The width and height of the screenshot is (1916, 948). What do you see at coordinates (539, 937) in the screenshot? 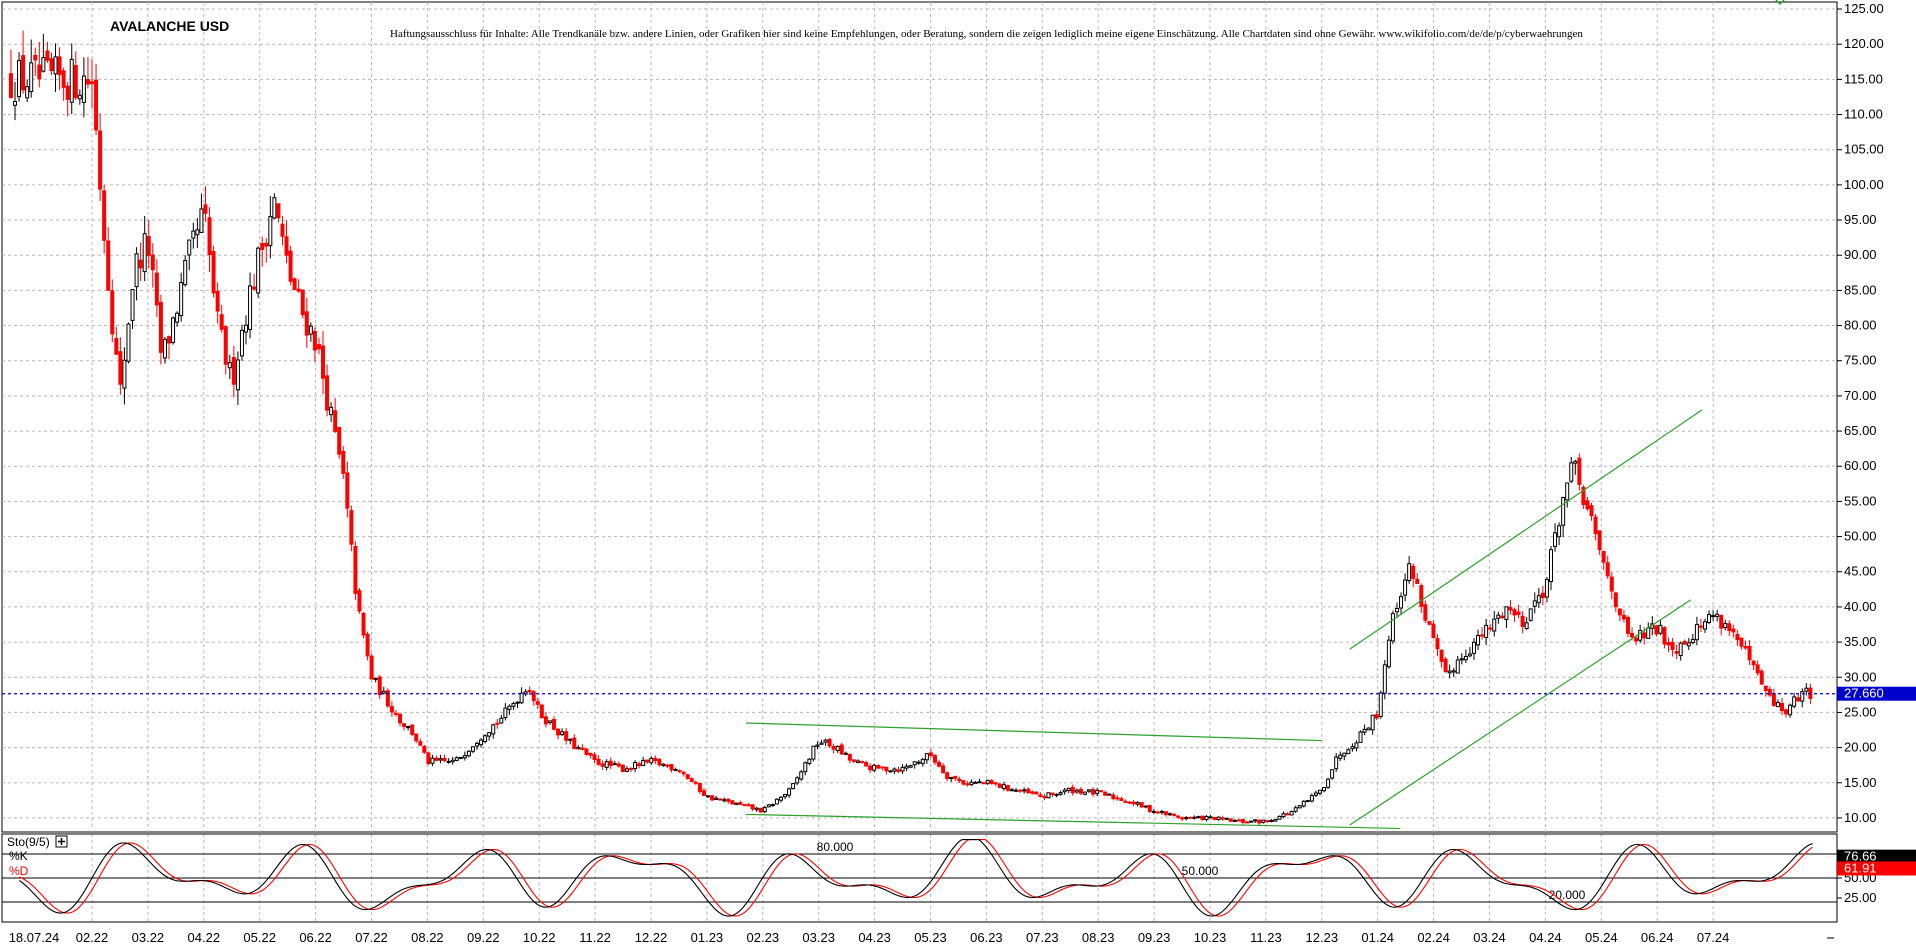
I see `time-tick-label: 10.22` at bounding box center [539, 937].